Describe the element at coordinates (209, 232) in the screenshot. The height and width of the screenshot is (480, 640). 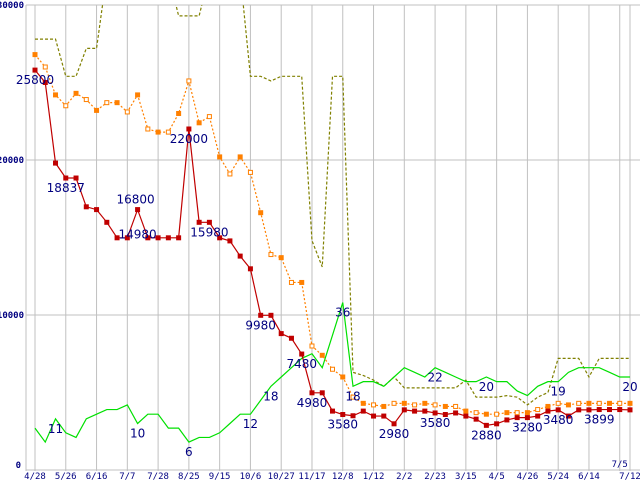
I see `data-label: 15980` at that location.